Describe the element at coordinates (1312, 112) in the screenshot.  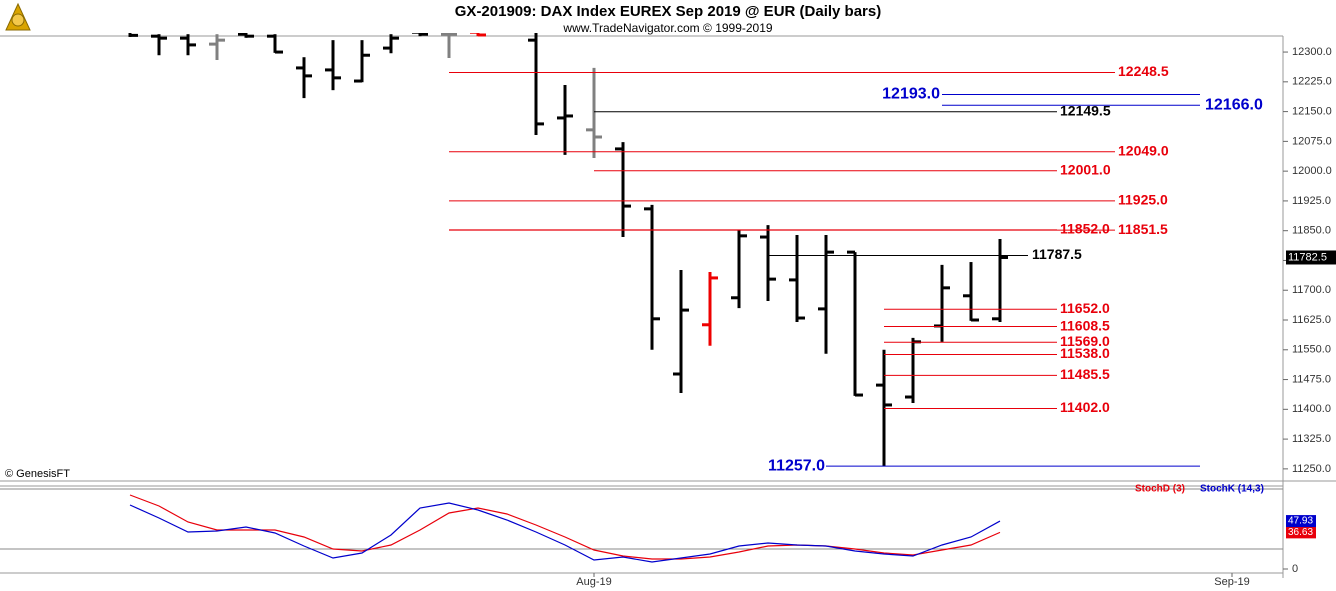
I see `y-tick-label: 12150.0` at that location.